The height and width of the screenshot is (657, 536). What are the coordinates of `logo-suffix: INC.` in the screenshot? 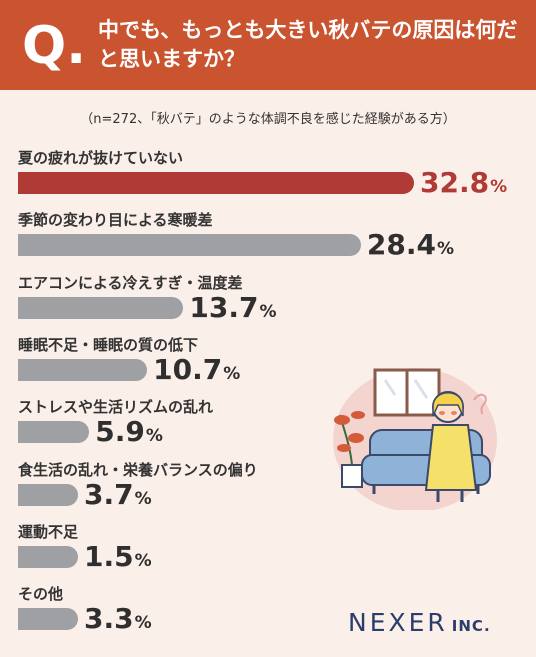 It's located at (471, 626).